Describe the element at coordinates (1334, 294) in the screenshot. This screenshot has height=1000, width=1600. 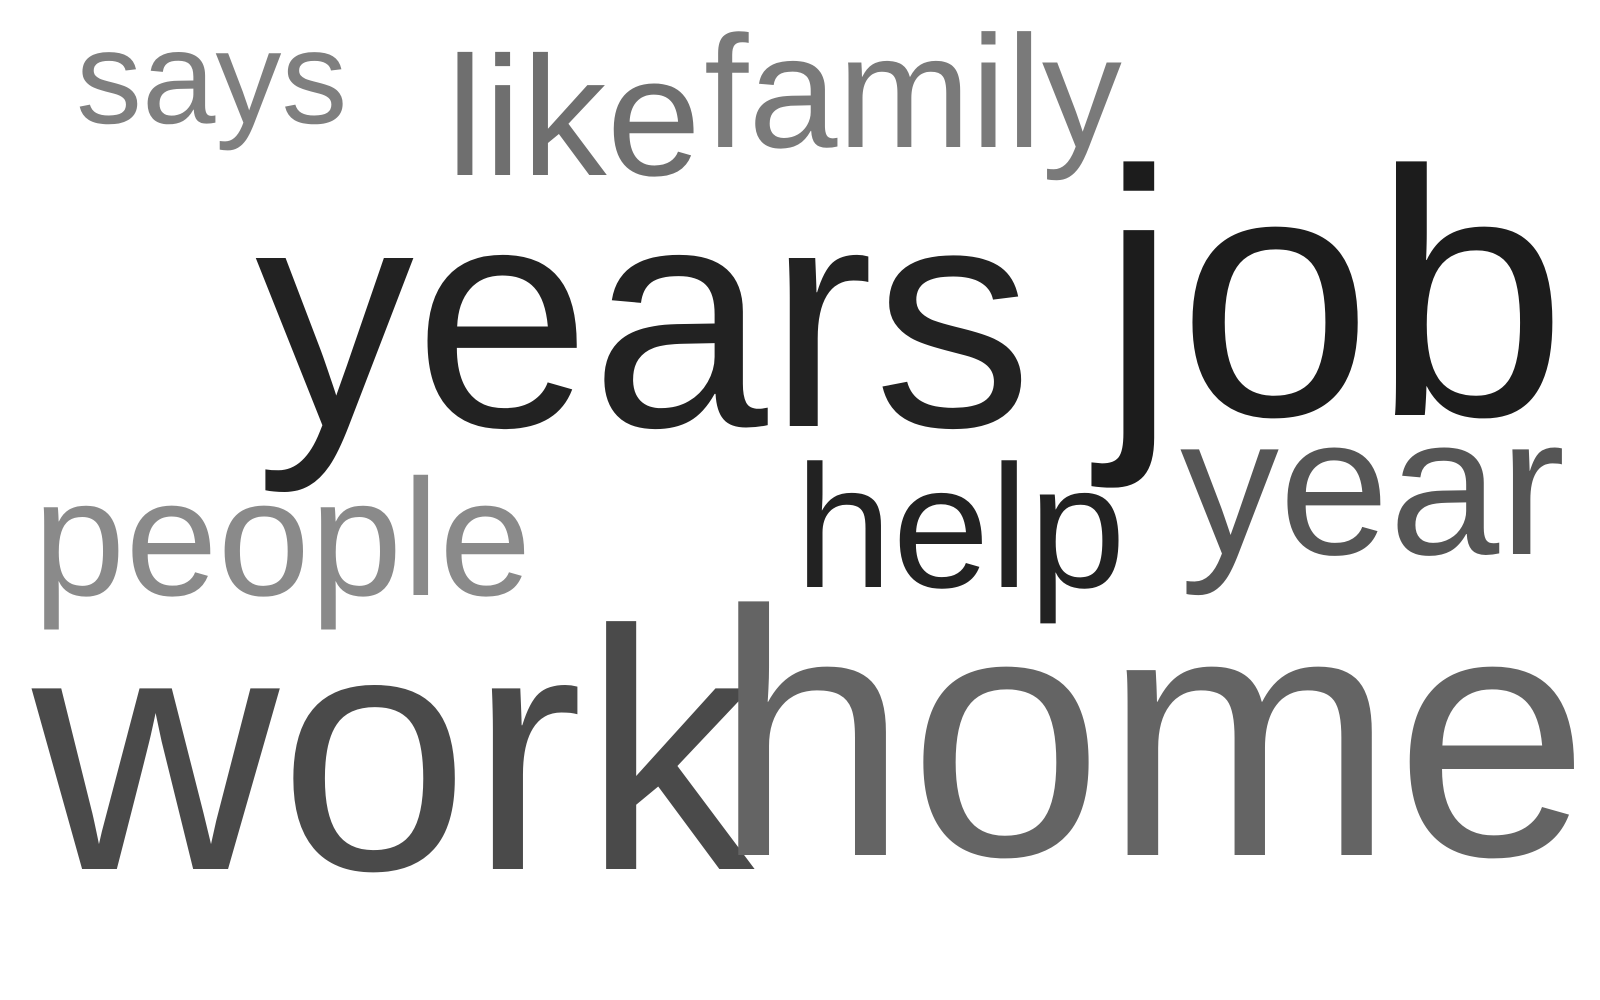
I see `word-job: job` at that location.